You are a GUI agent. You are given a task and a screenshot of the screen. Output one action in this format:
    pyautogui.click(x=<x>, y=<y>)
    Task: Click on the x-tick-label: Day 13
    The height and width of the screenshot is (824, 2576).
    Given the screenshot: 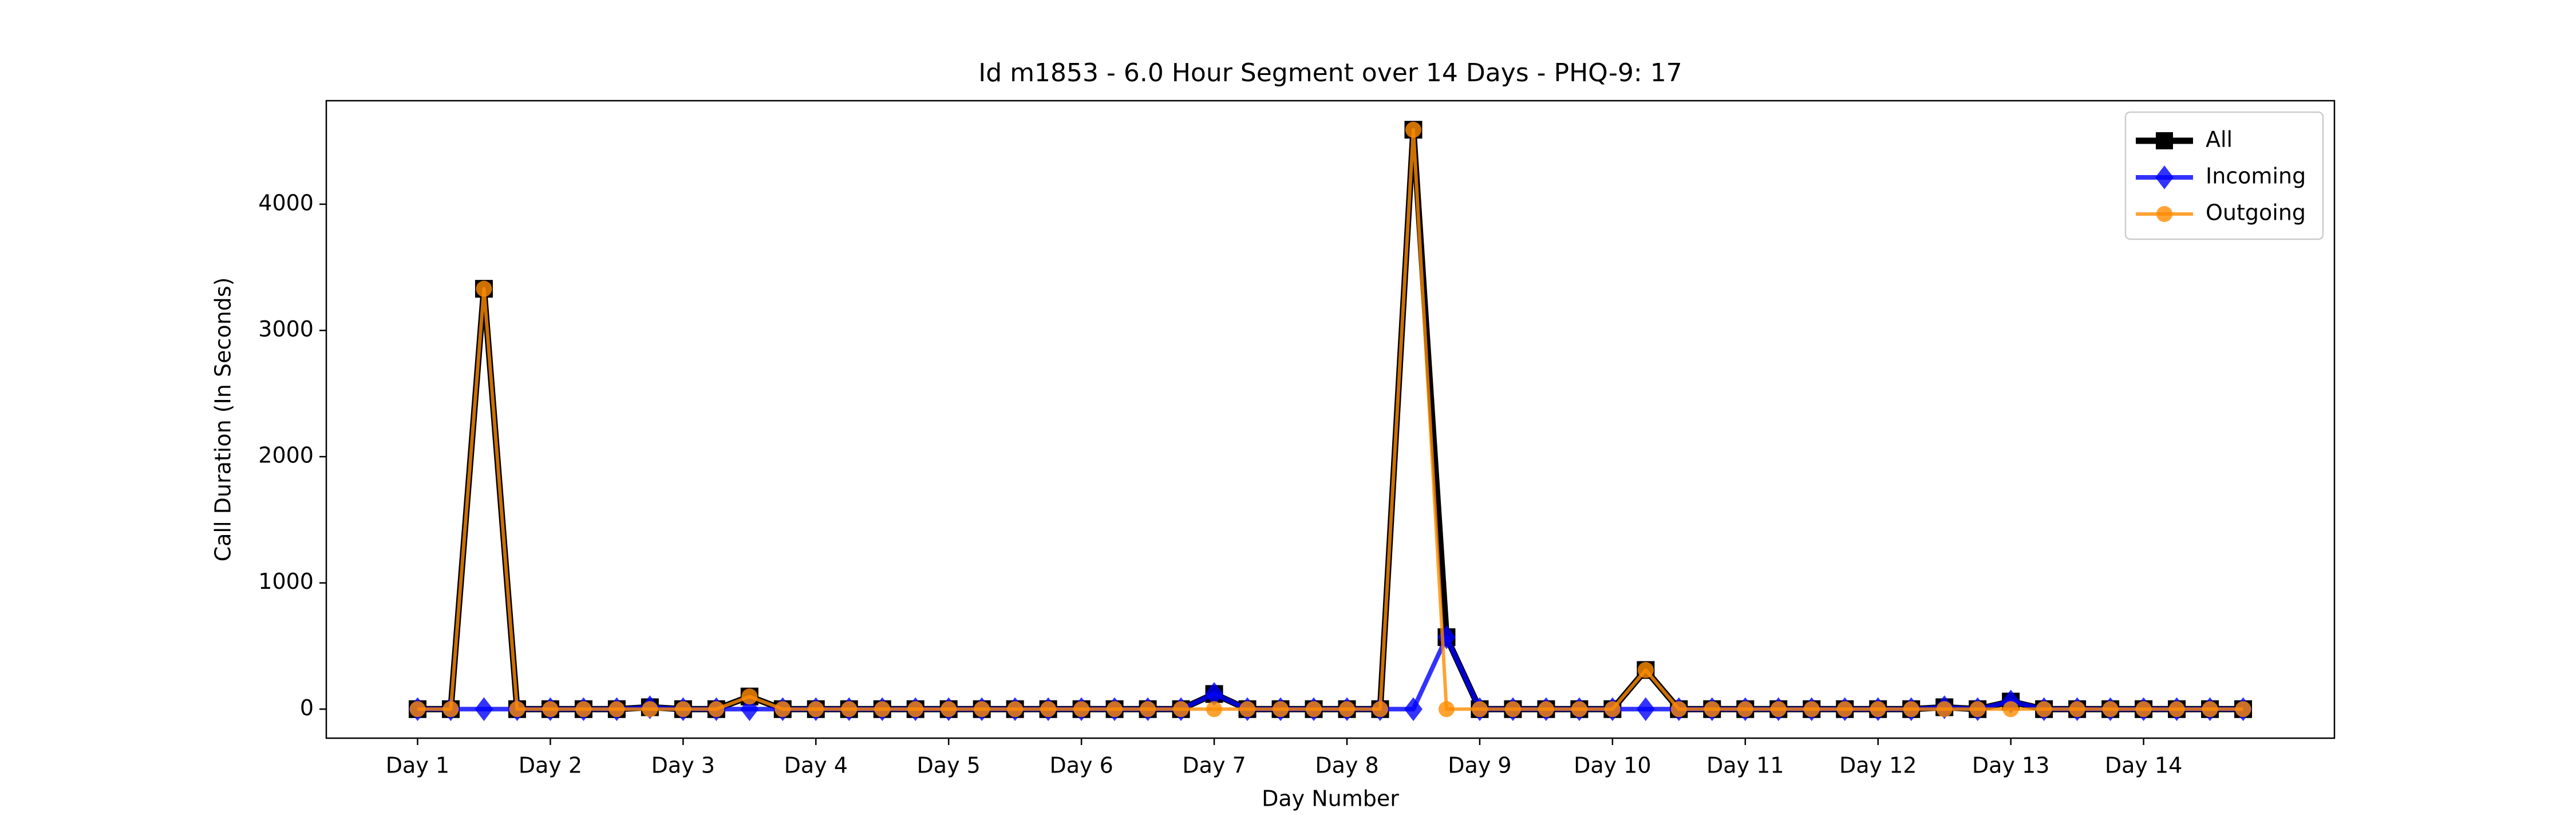 What is the action you would take?
    pyautogui.click(x=2010, y=765)
    